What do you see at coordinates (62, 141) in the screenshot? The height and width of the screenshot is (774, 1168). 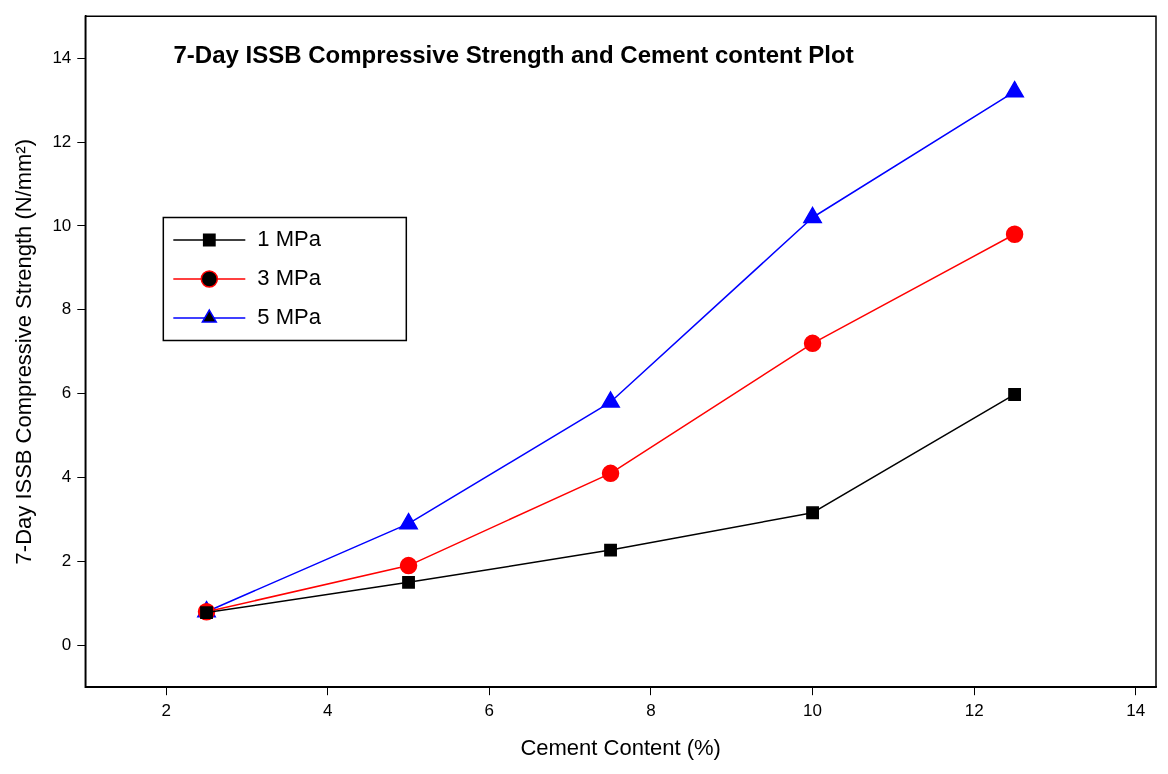 I see `y-tick-label: 12` at bounding box center [62, 141].